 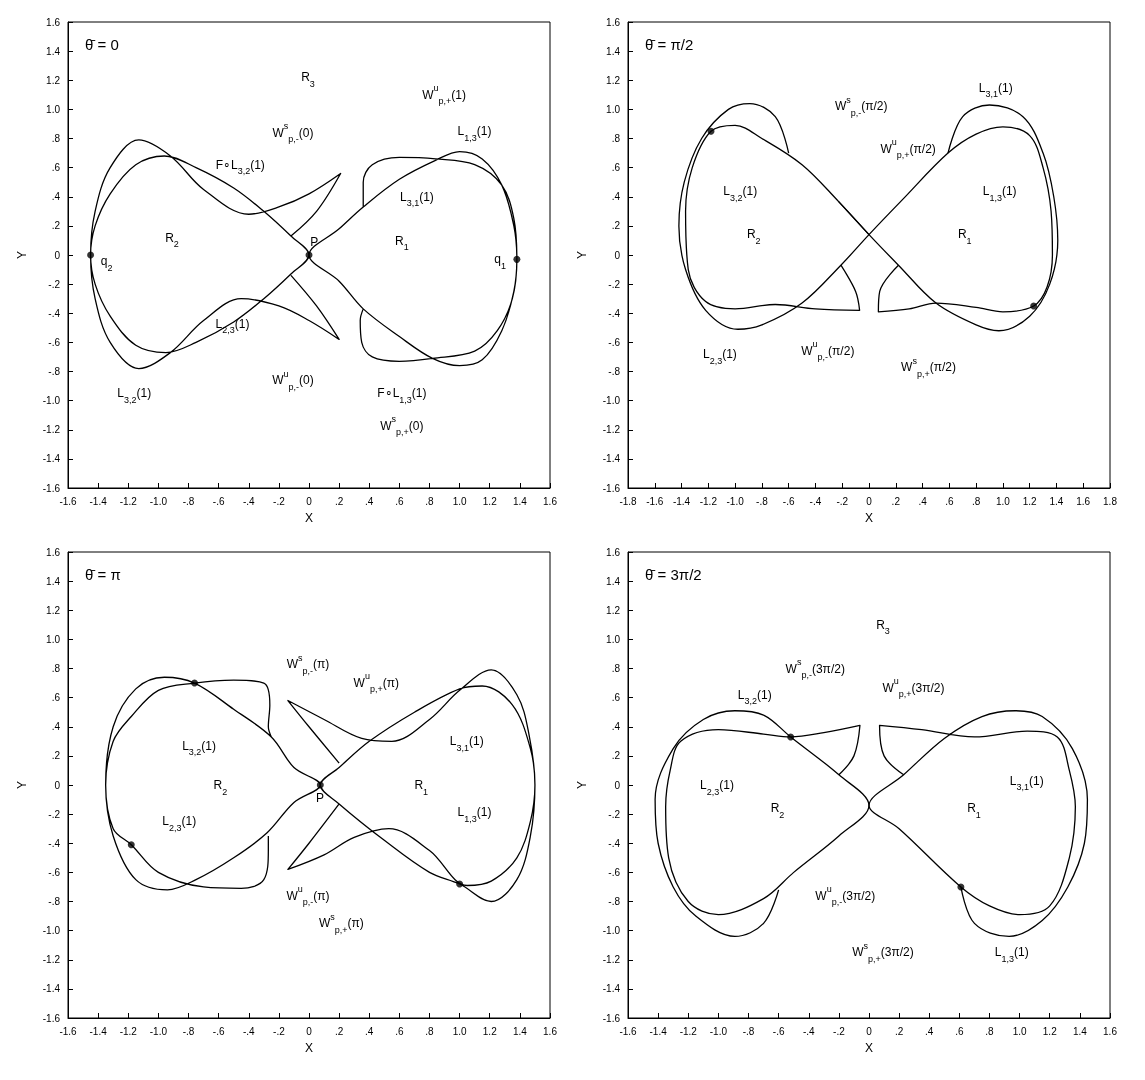 I want to click on x-tick-label: -.2, so click(x=839, y=1031).